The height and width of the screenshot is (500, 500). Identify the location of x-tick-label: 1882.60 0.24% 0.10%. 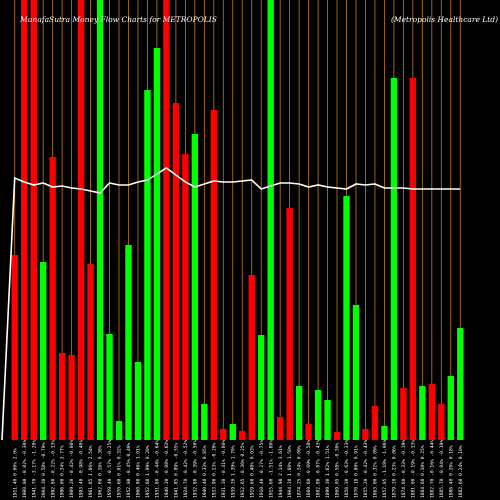
(461, 471).